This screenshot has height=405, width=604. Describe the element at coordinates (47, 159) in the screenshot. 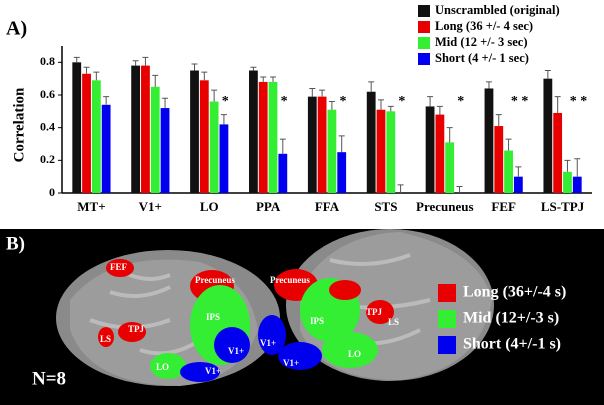

I see `y-tick-label: 0.2` at that location.